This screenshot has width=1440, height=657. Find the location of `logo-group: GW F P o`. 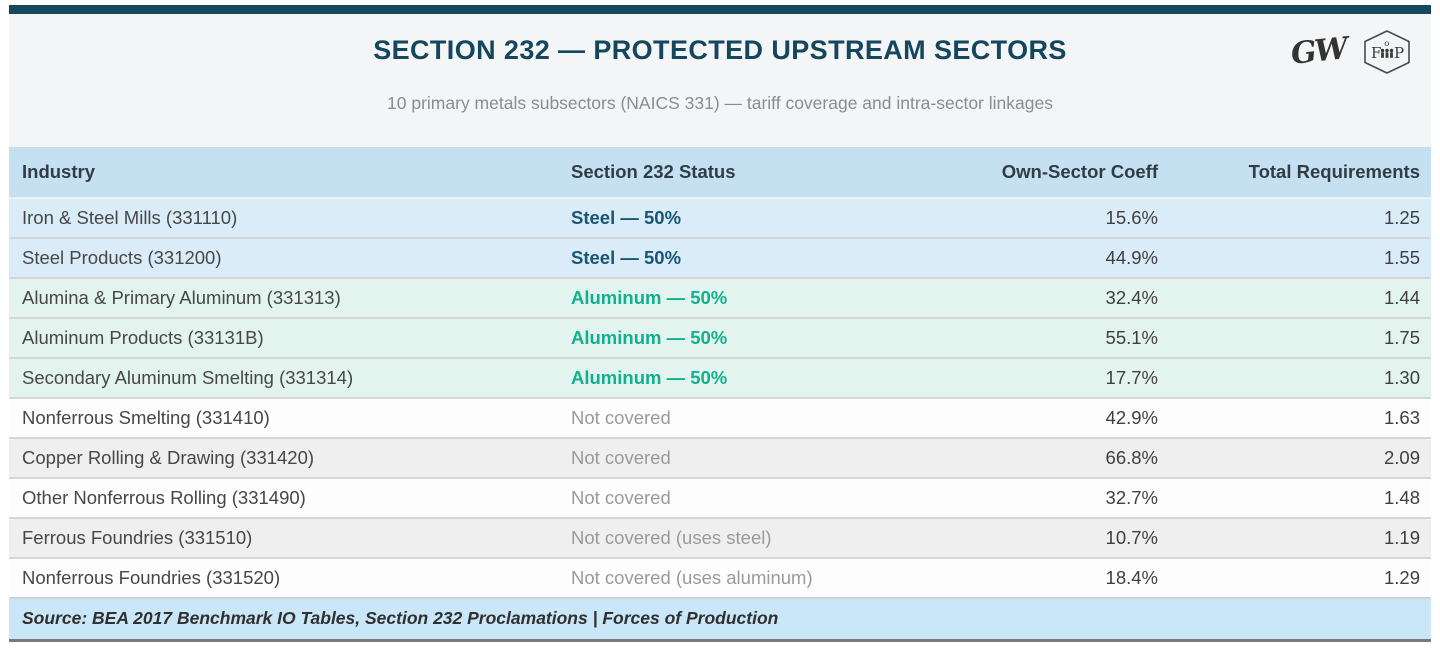

logo-group: GW F P o is located at coordinates (1350, 52).